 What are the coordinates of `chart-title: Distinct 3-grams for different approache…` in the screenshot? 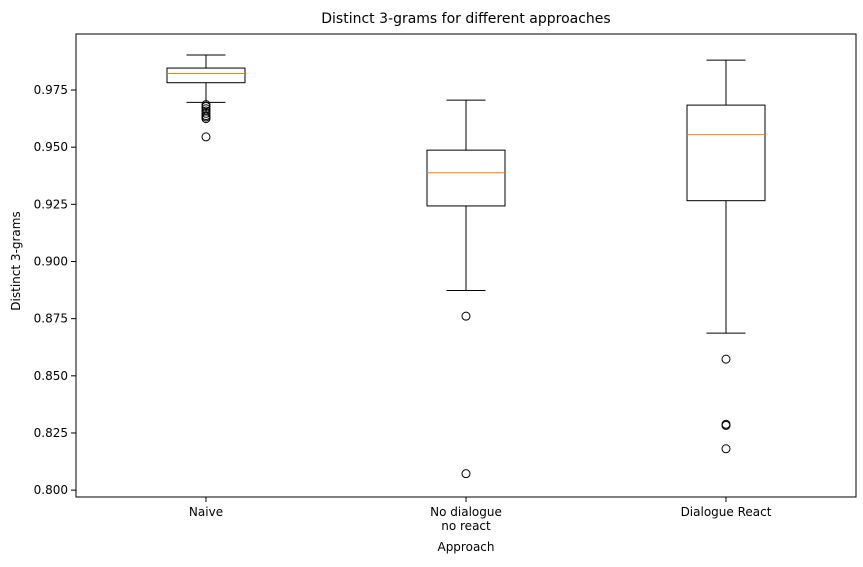 It's located at (465, 19).